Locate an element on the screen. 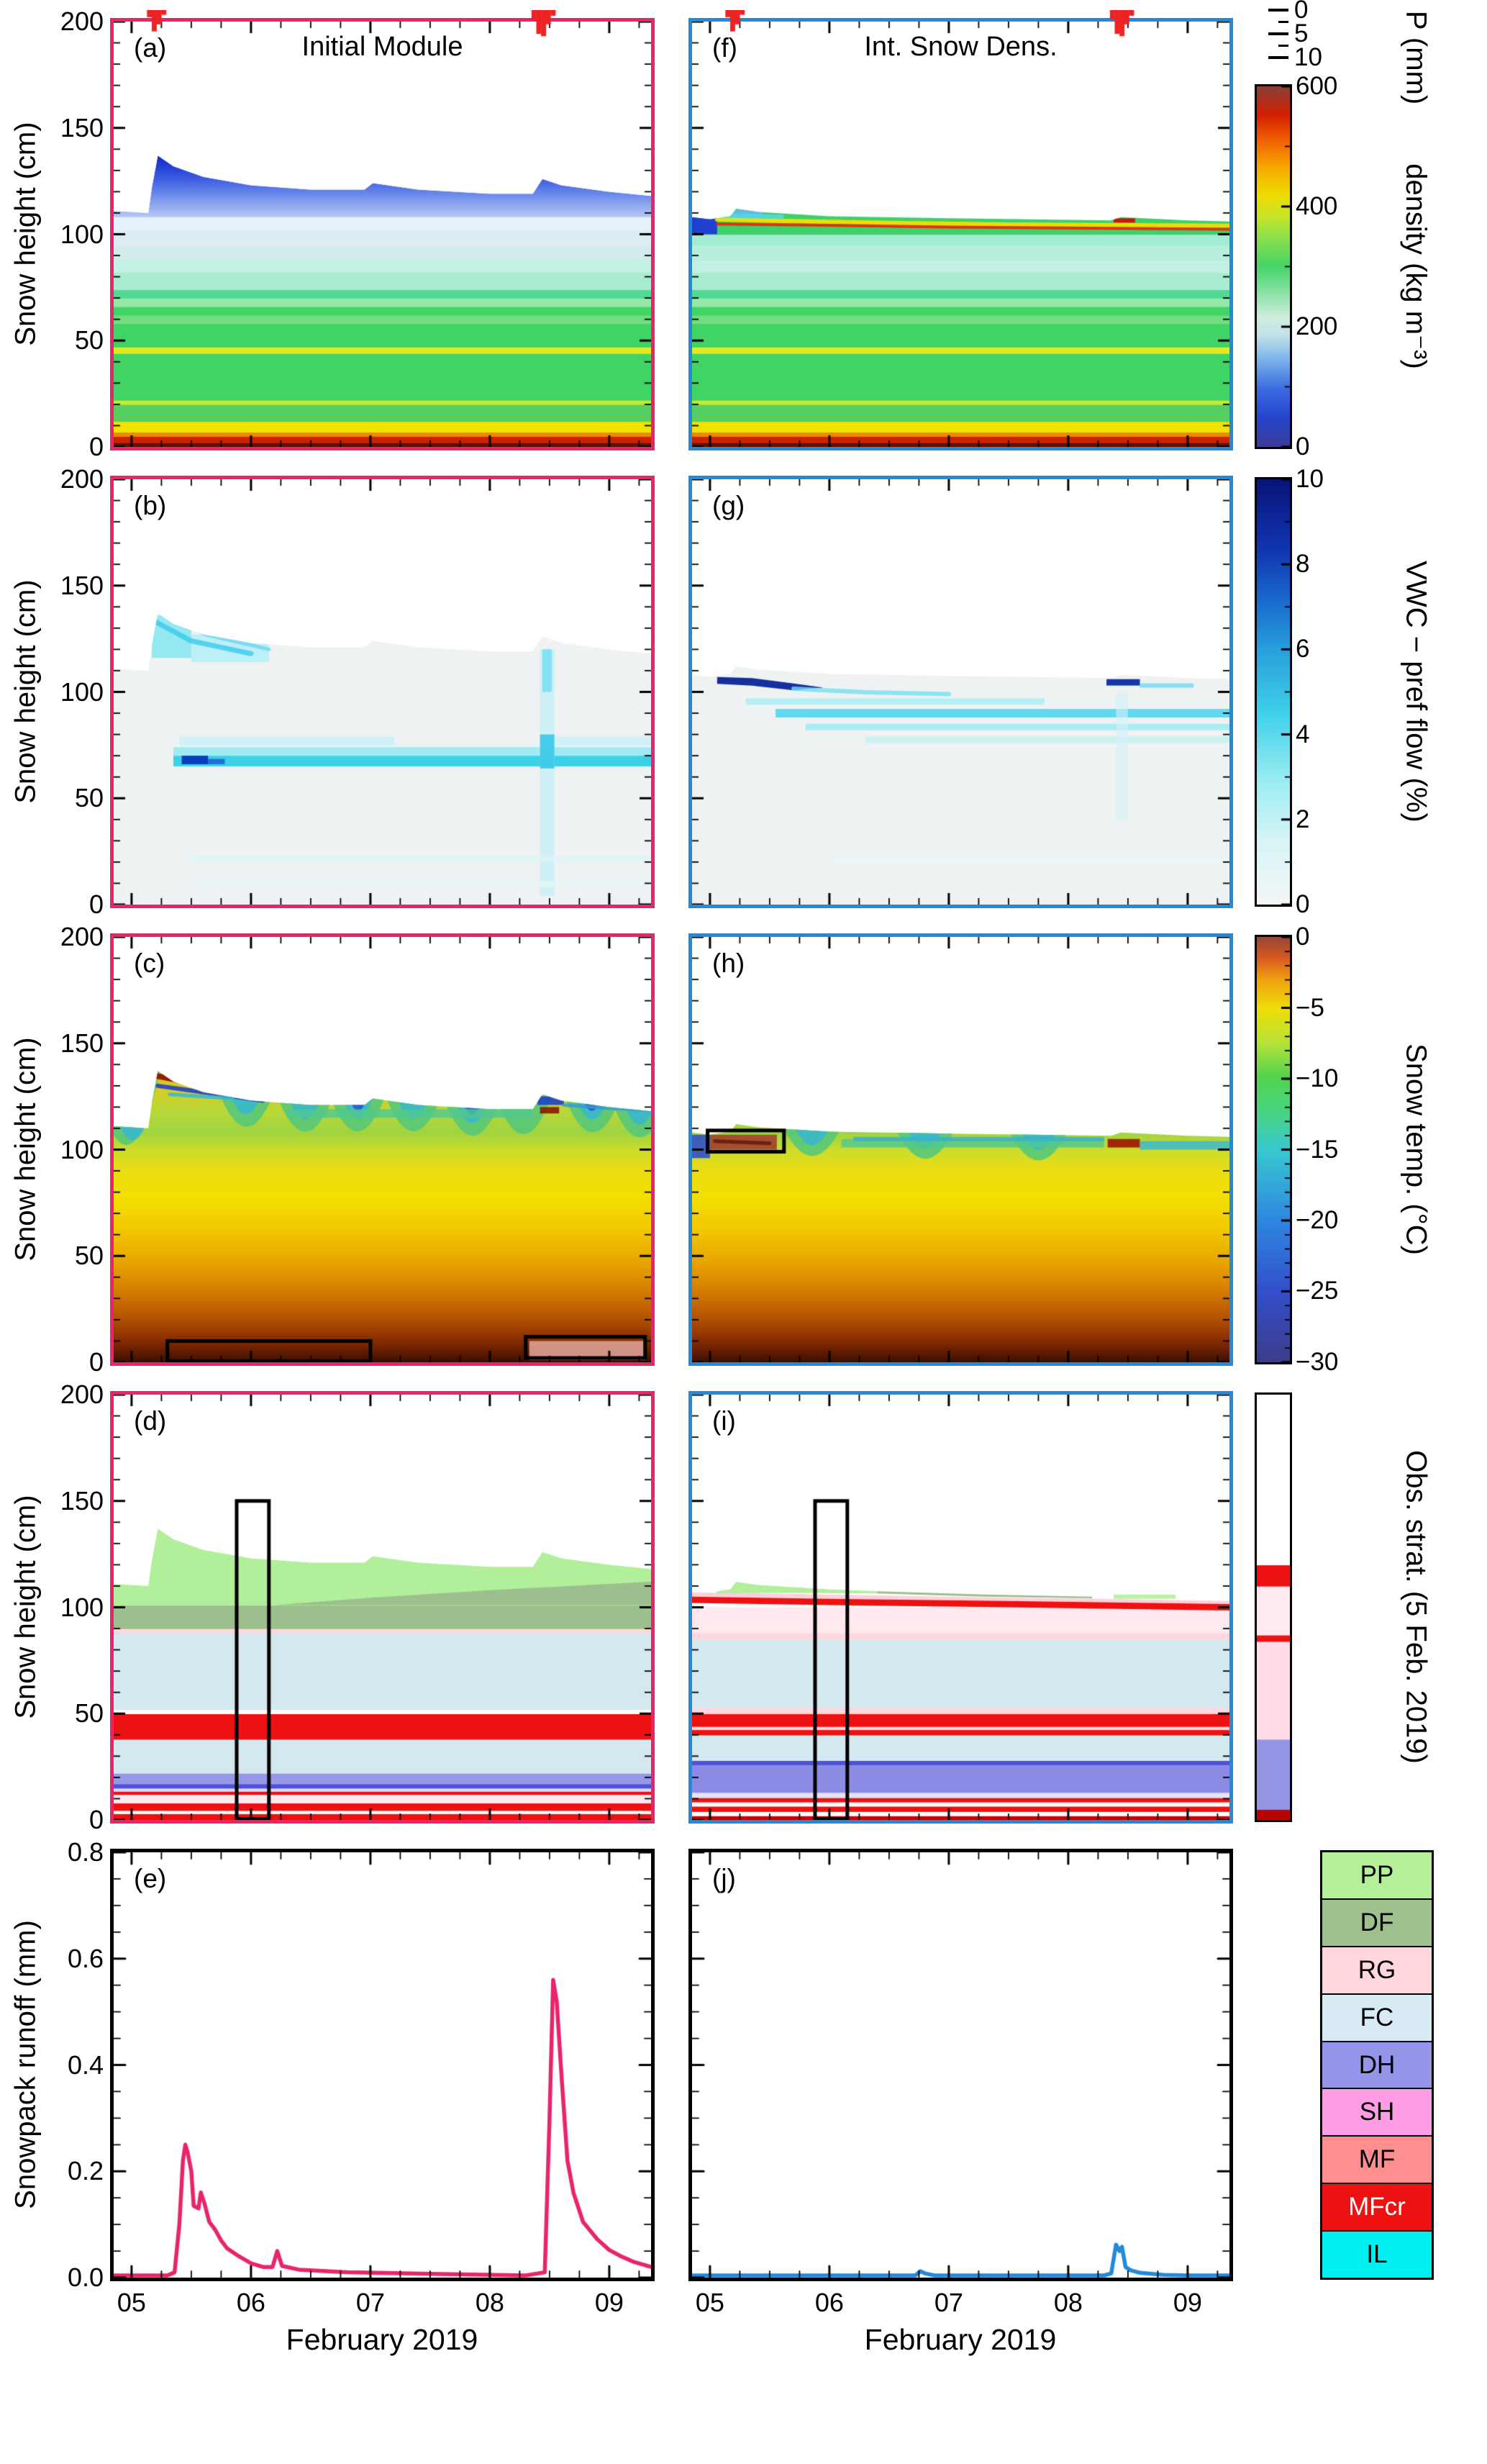 The width and height of the screenshot is (1487, 2464). panel-c-heatmap-canvas is located at coordinates (382, 1149).